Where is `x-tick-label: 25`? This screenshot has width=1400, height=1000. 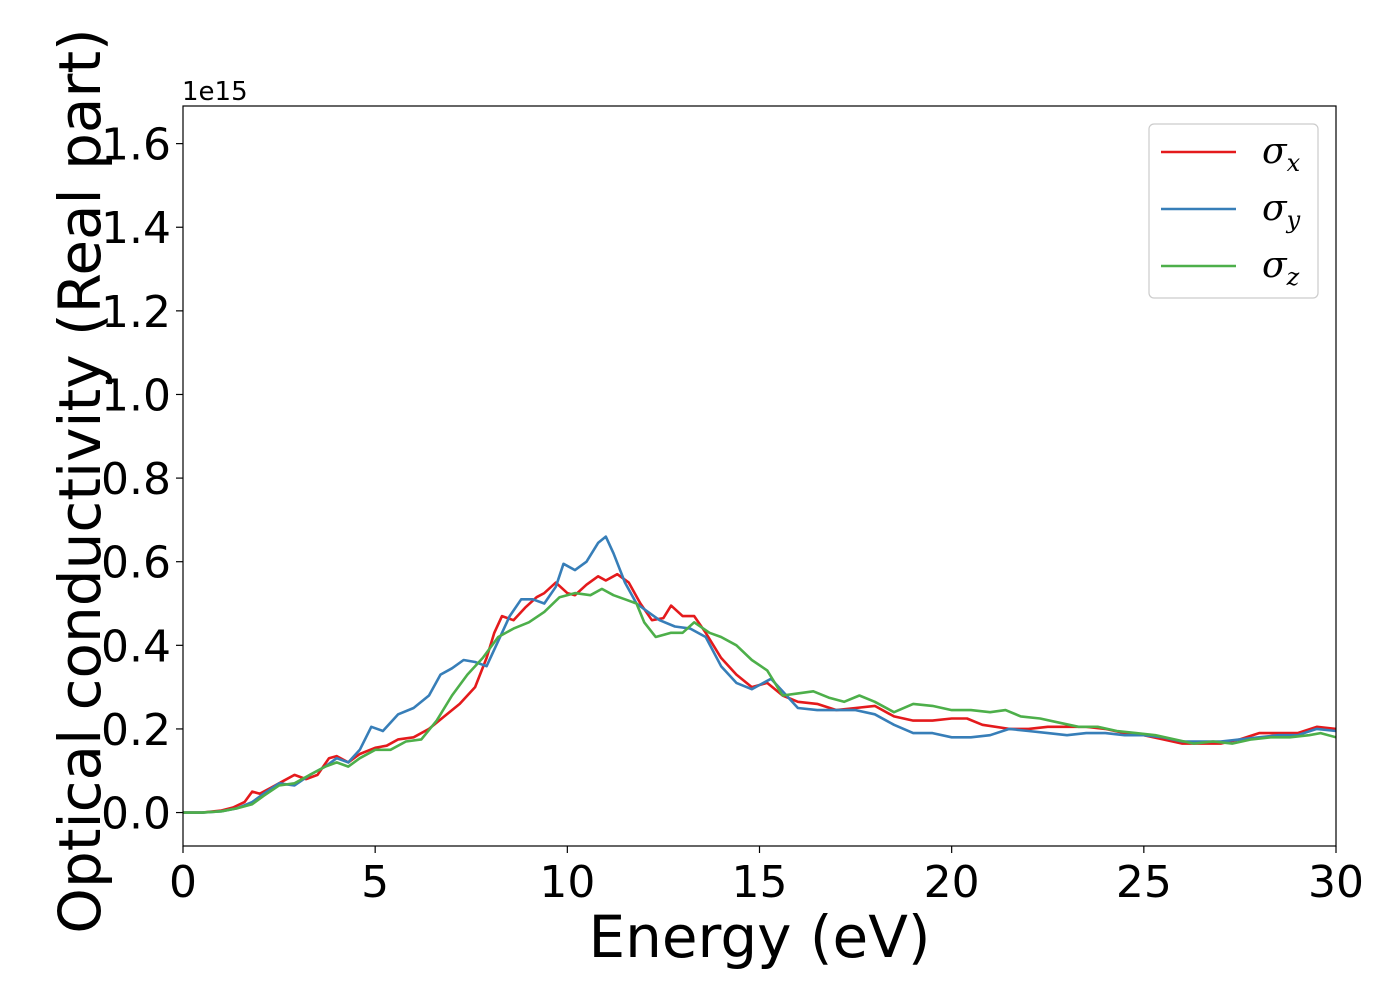 x-tick-label: 25 is located at coordinates (1144, 882).